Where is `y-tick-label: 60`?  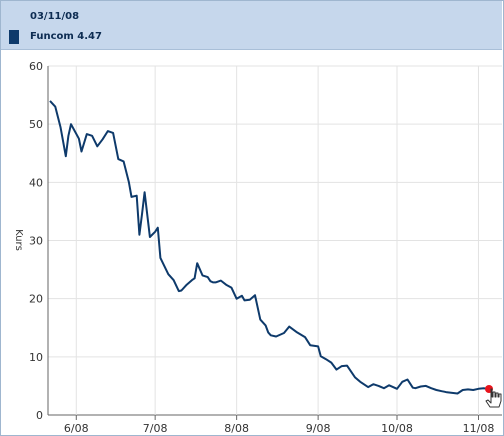 y-tick-label: 60 is located at coordinates (36, 66).